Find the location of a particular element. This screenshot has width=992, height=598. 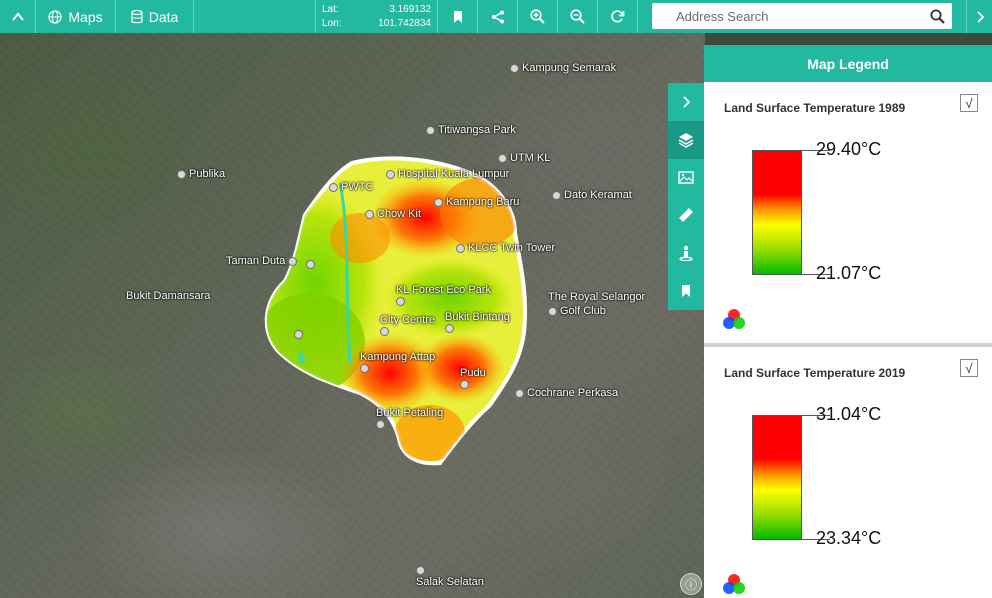

lat-value: 3.169132 is located at coordinates (410, 9).